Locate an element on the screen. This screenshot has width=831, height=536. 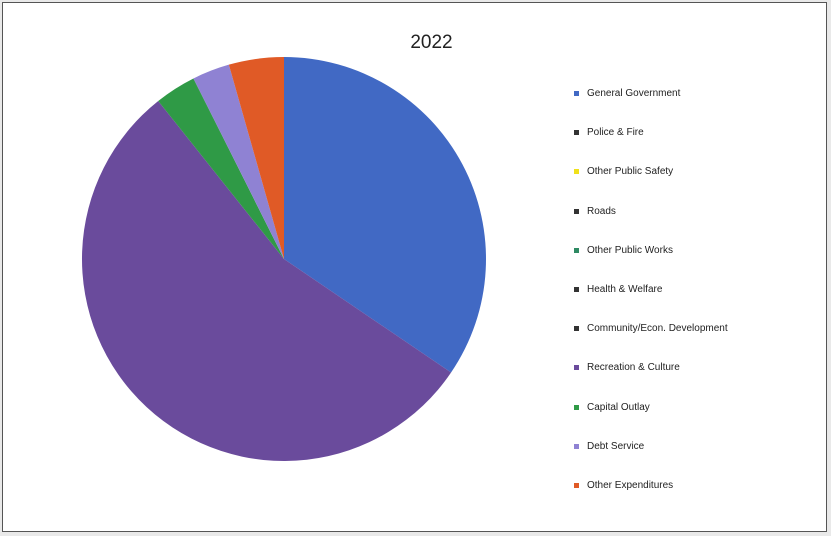
legend-label: Debt Service is located at coordinates (616, 446).